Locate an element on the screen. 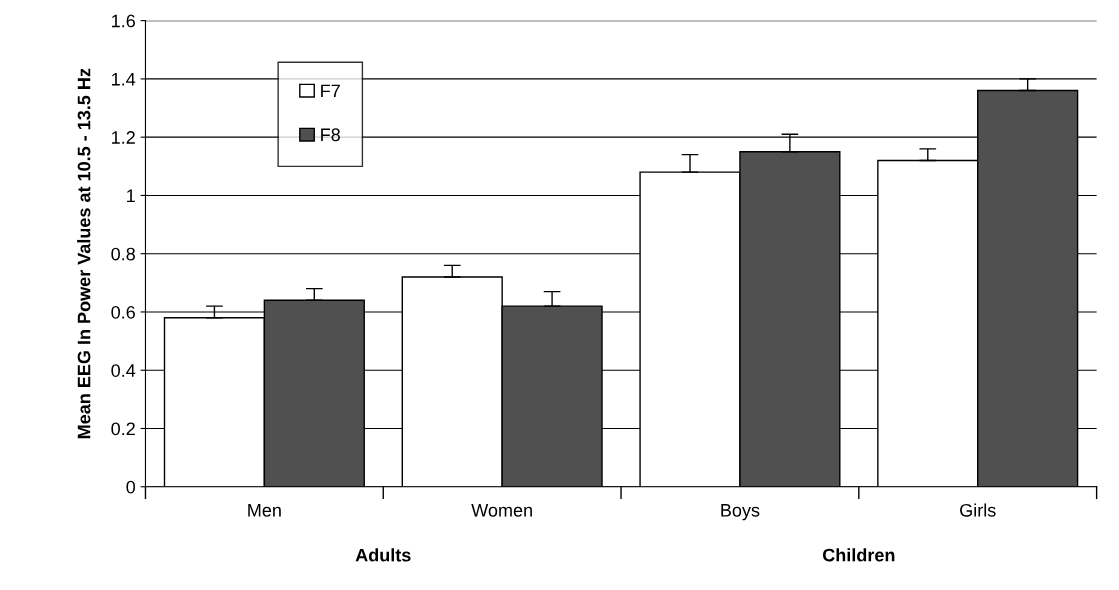 This screenshot has height=590, width=1119. y-tick-label: 0.4 is located at coordinates (123, 370).